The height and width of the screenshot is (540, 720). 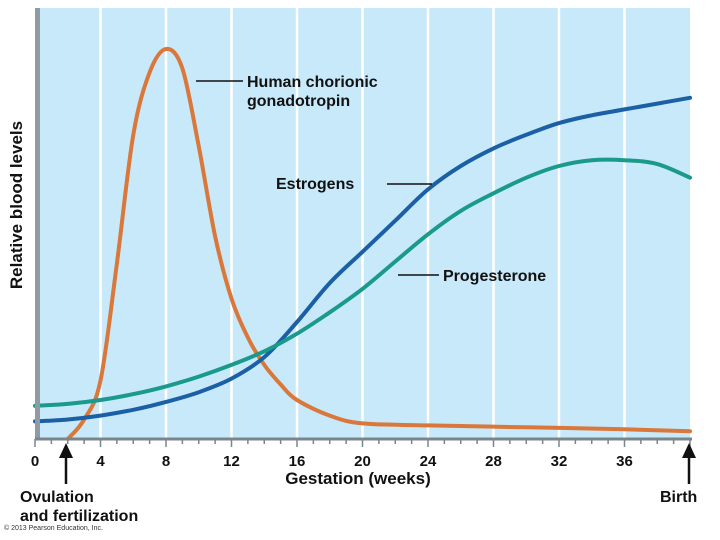 I want to click on y-axis-title: Relative blood levels, so click(x=16, y=205).